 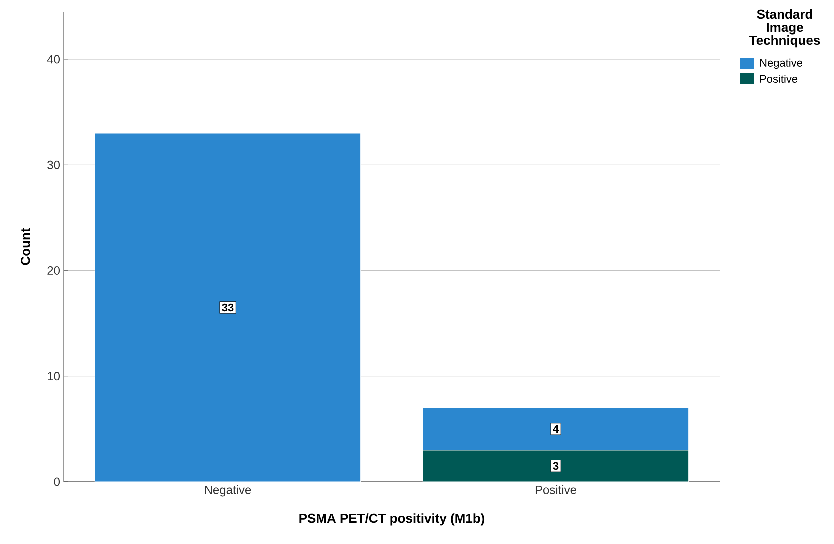 I want to click on y-tick-label: 20, so click(x=54, y=270).